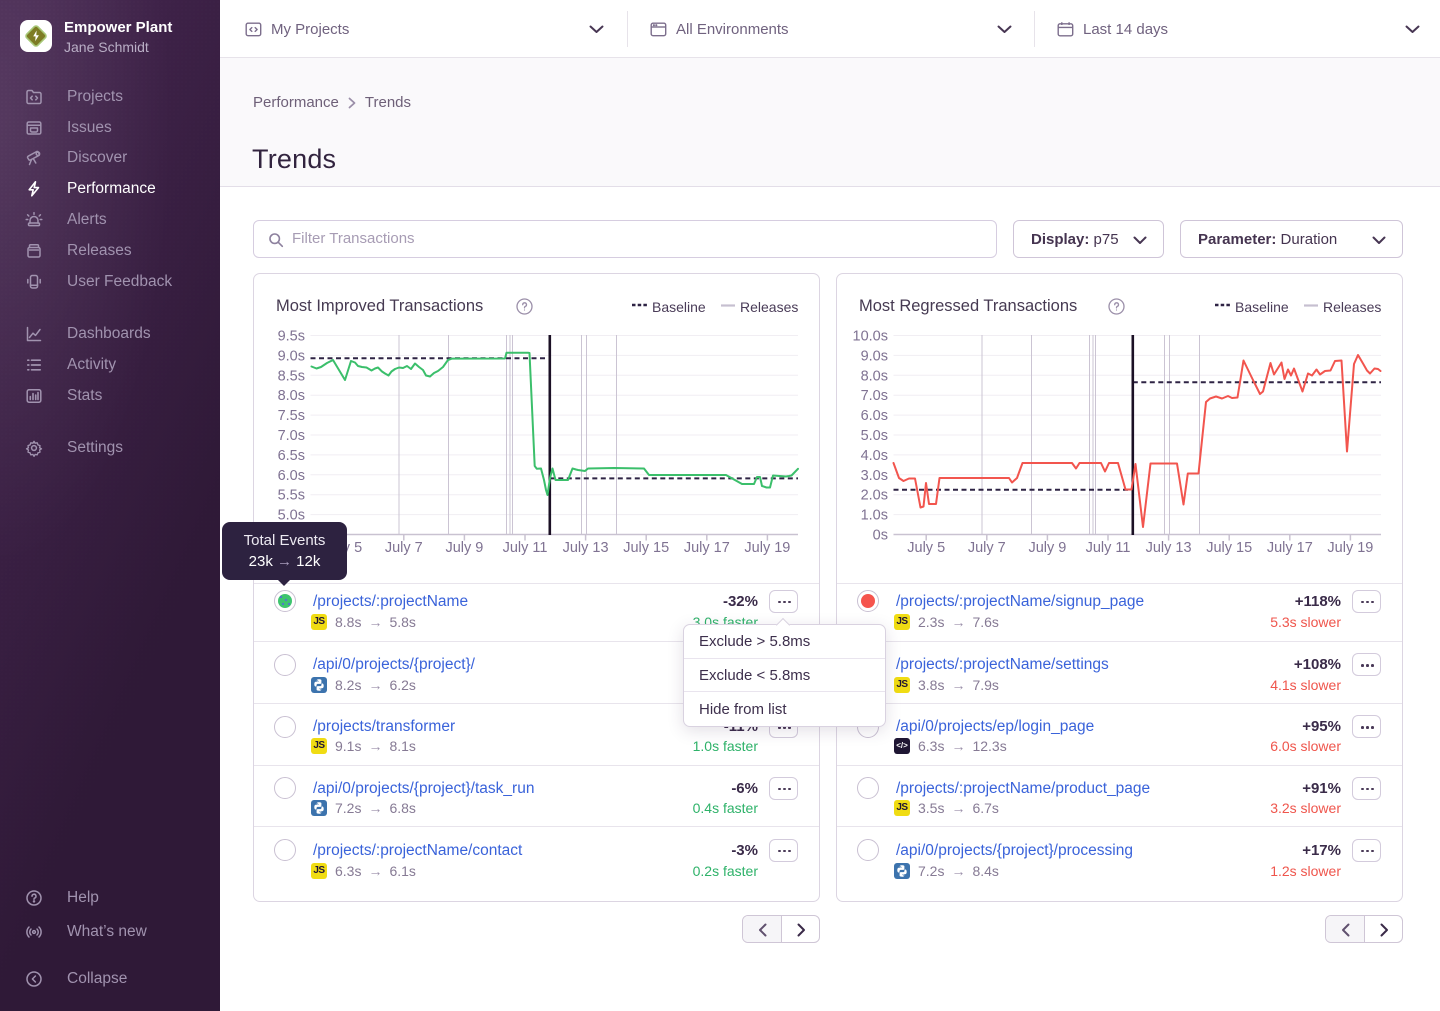  I want to click on svg-text: 4.0s, so click(874, 456).